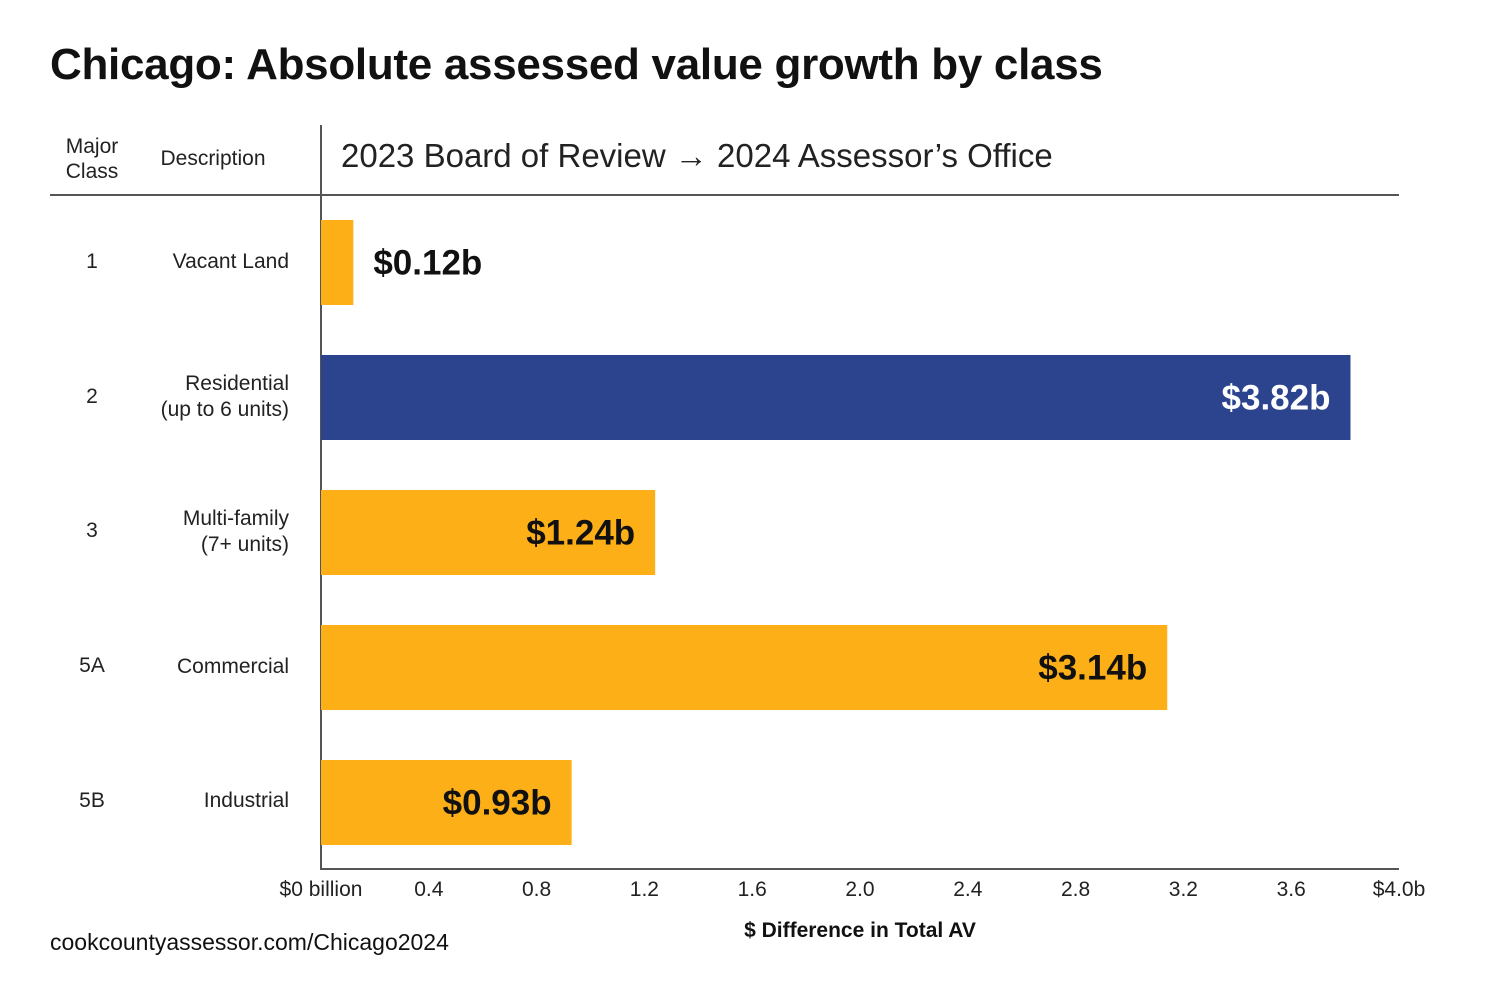 The width and height of the screenshot is (1500, 1000). I want to click on x-tick-label: 1.2, so click(644, 889).